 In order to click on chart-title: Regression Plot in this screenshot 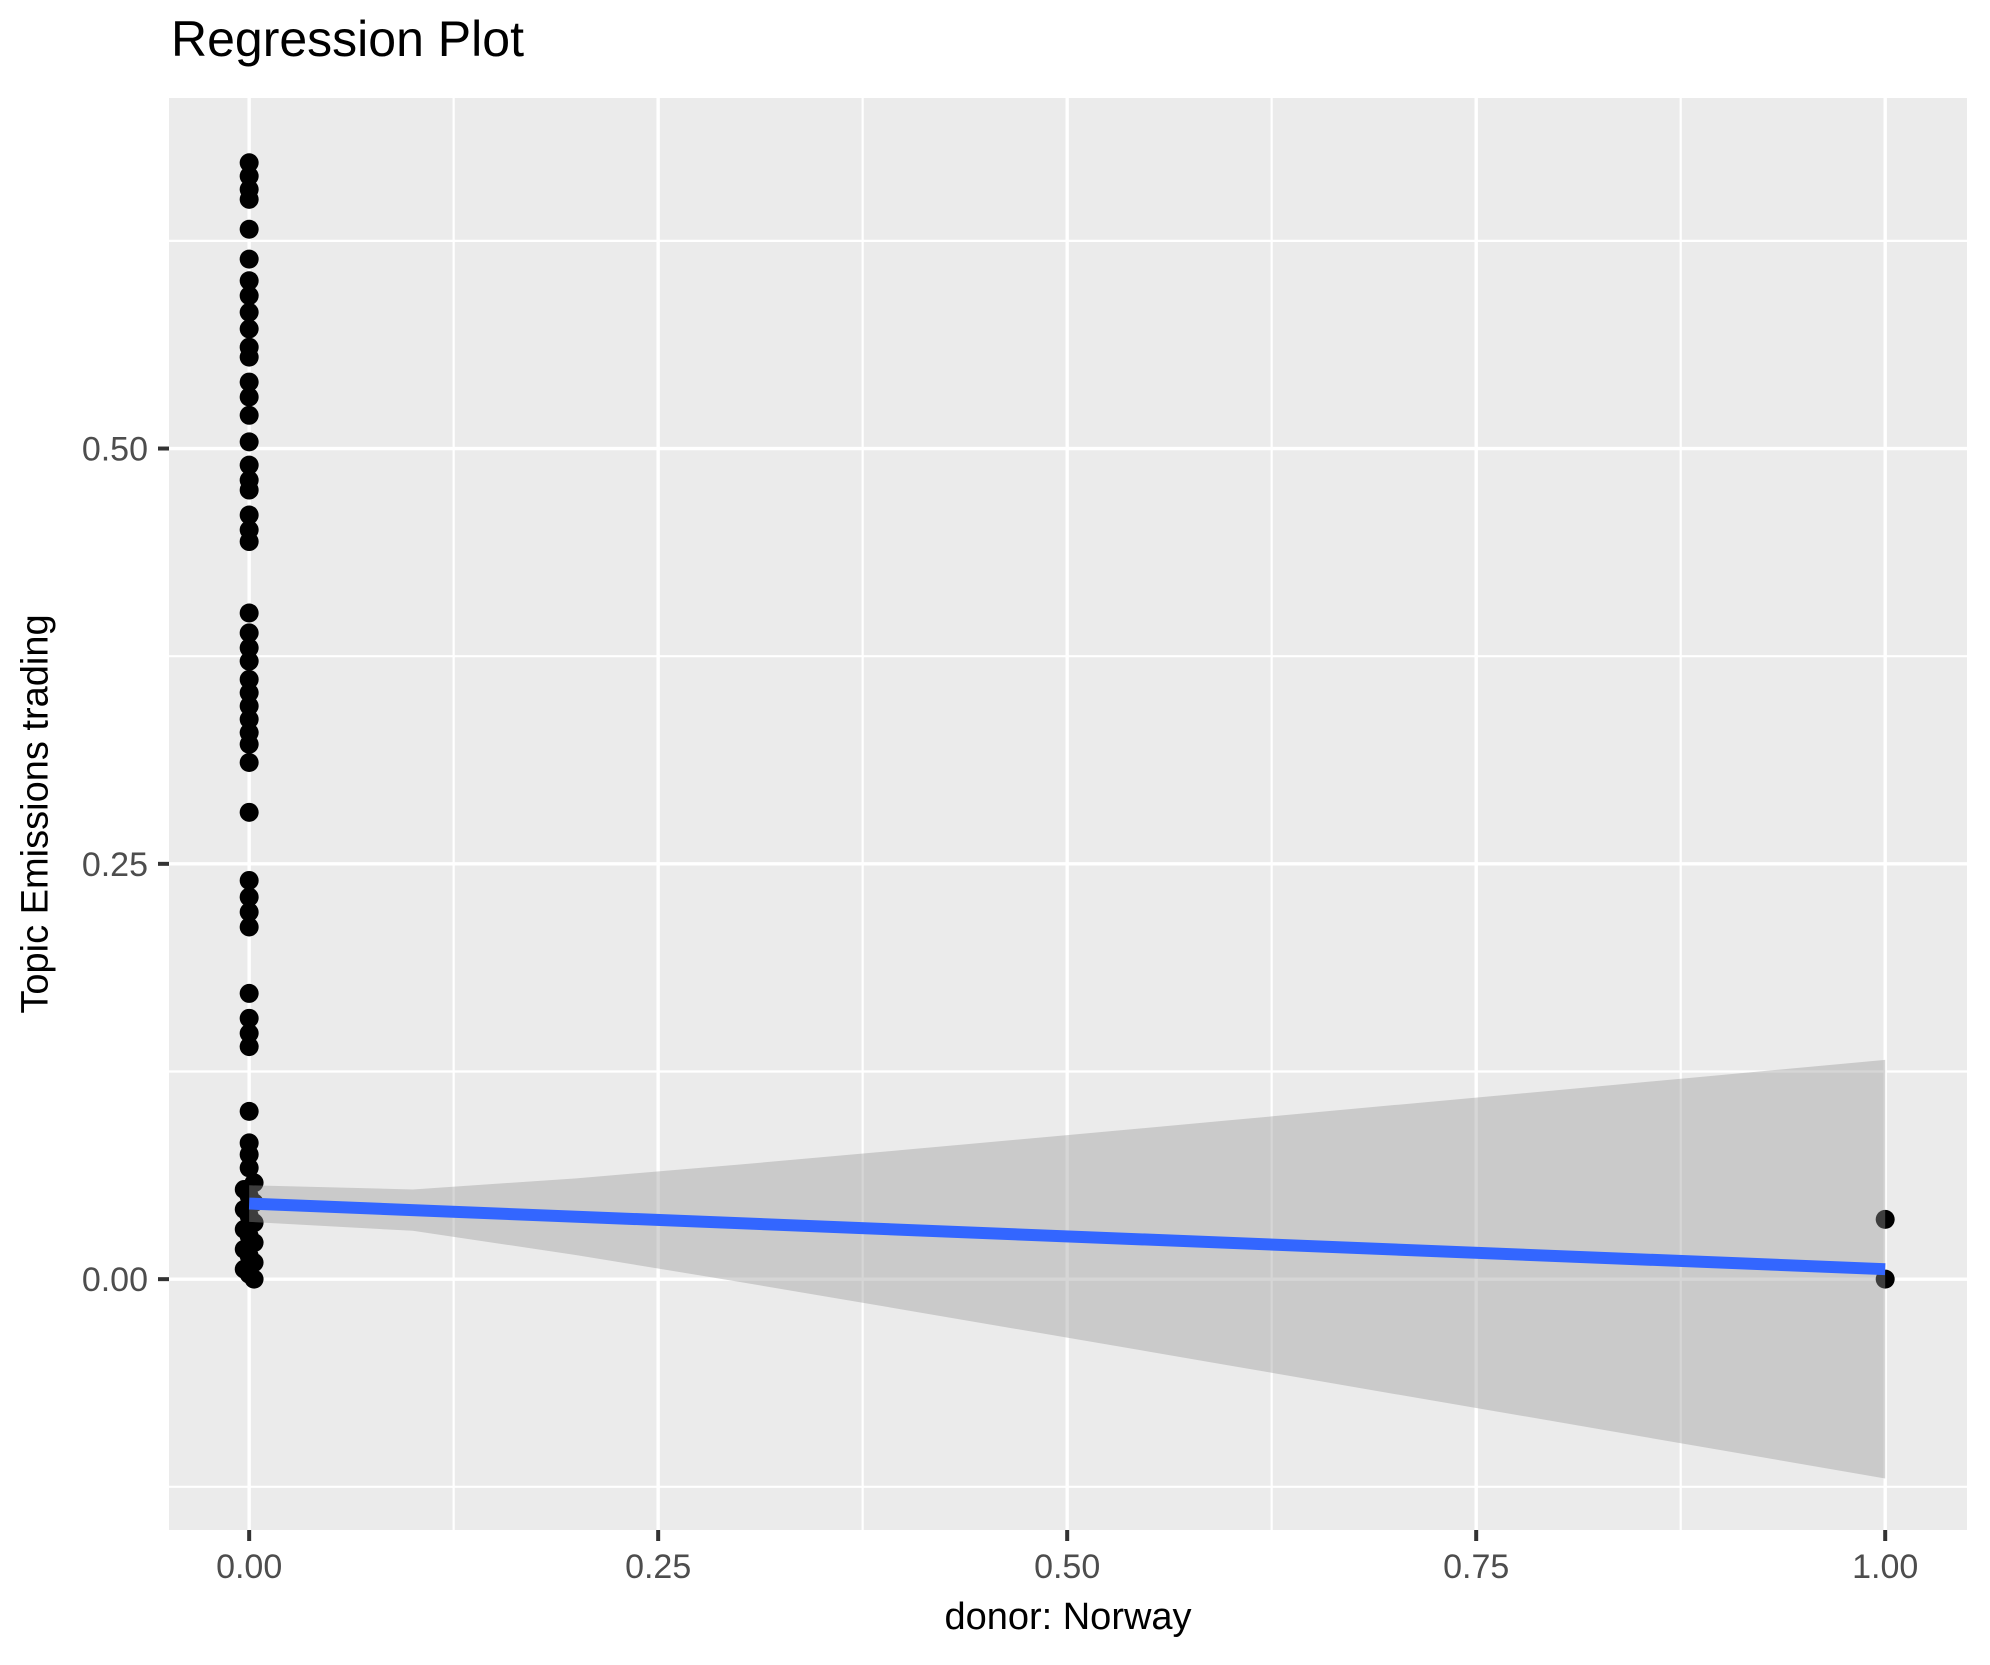, I will do `click(347, 39)`.